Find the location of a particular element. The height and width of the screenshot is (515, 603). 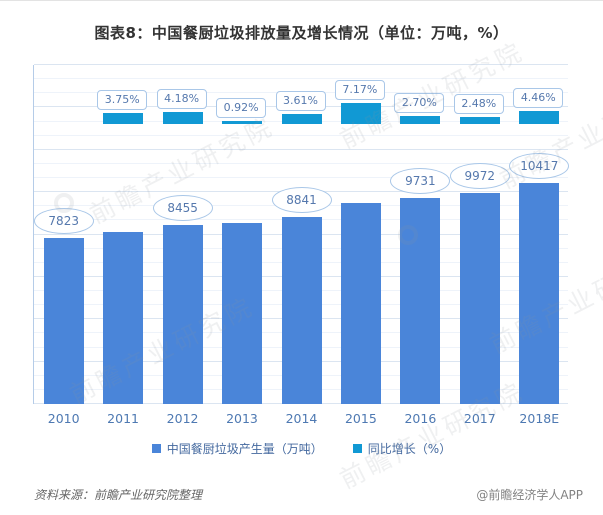

legend-item: 同比增长（%） is located at coordinates (402, 448).